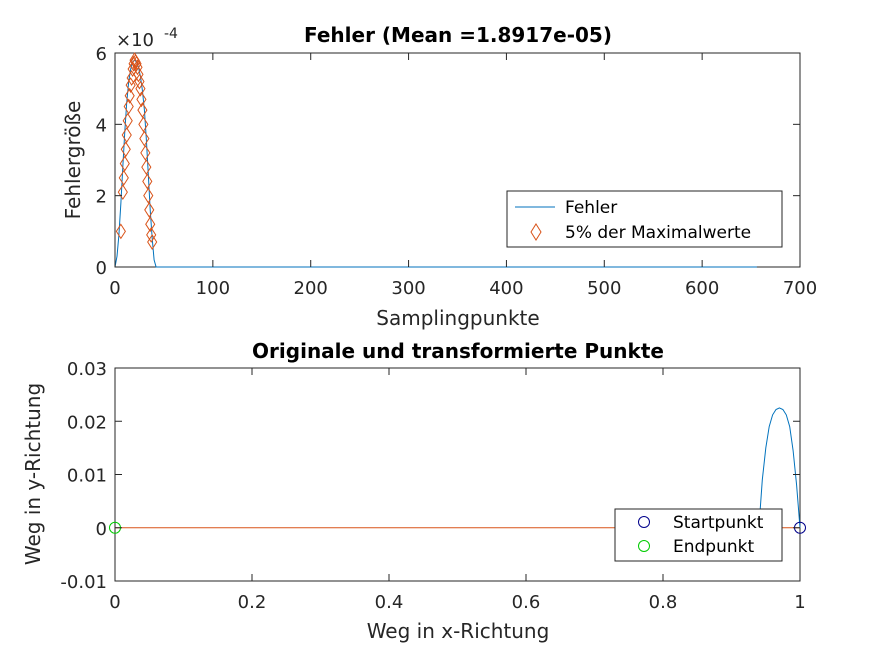 This screenshot has width=884, height=663. Describe the element at coordinates (663, 602) in the screenshot. I see `x-tick-label: 0.8` at that location.